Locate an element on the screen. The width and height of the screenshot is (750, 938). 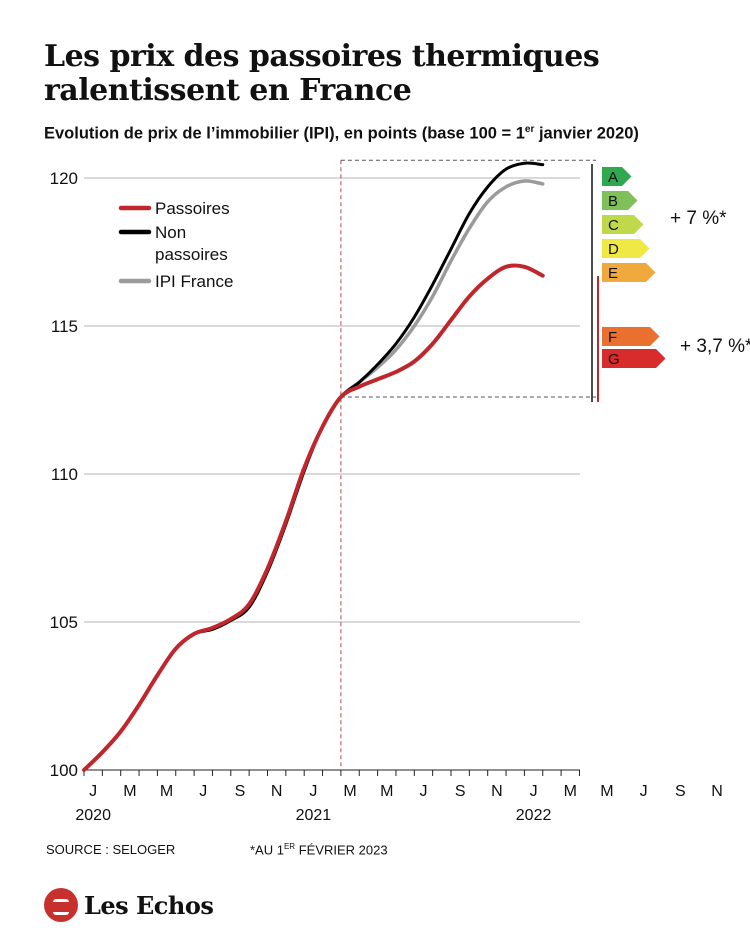
x-year-label: 2021 is located at coordinates (314, 815).